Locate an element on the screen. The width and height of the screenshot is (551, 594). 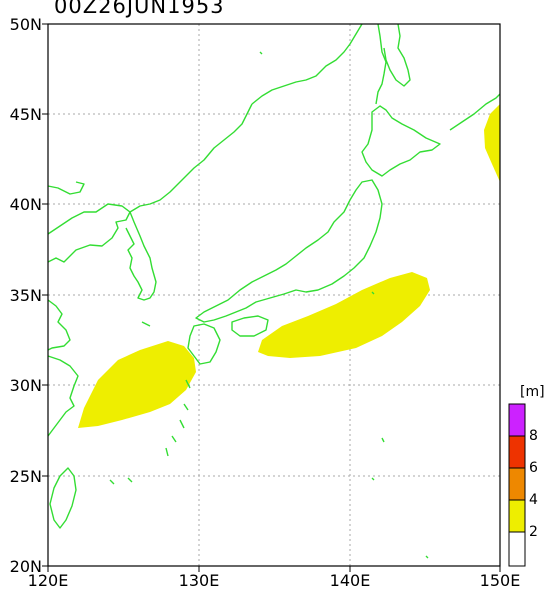
coastline-china-southeast is located at coordinates (63, 396).